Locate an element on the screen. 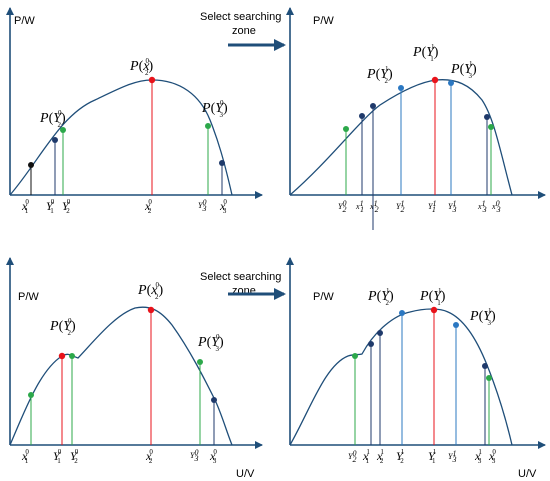  arrow-top: Select searching zone is located at coordinates (243, 31).